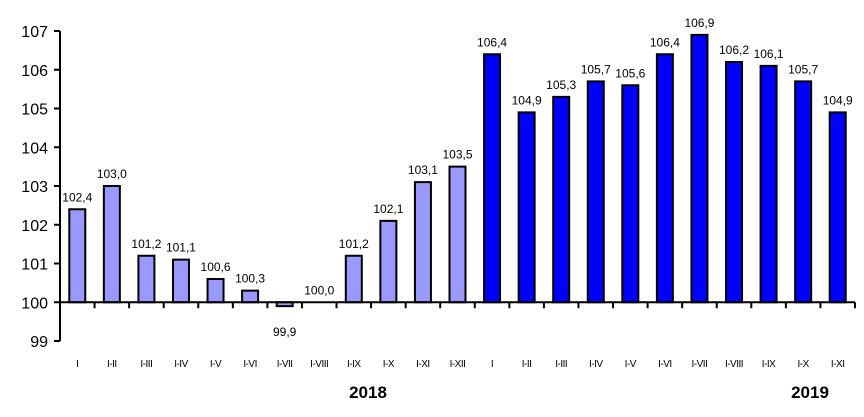  What do you see at coordinates (181, 248) in the screenshot?
I see `data-label: 101,1` at bounding box center [181, 248].